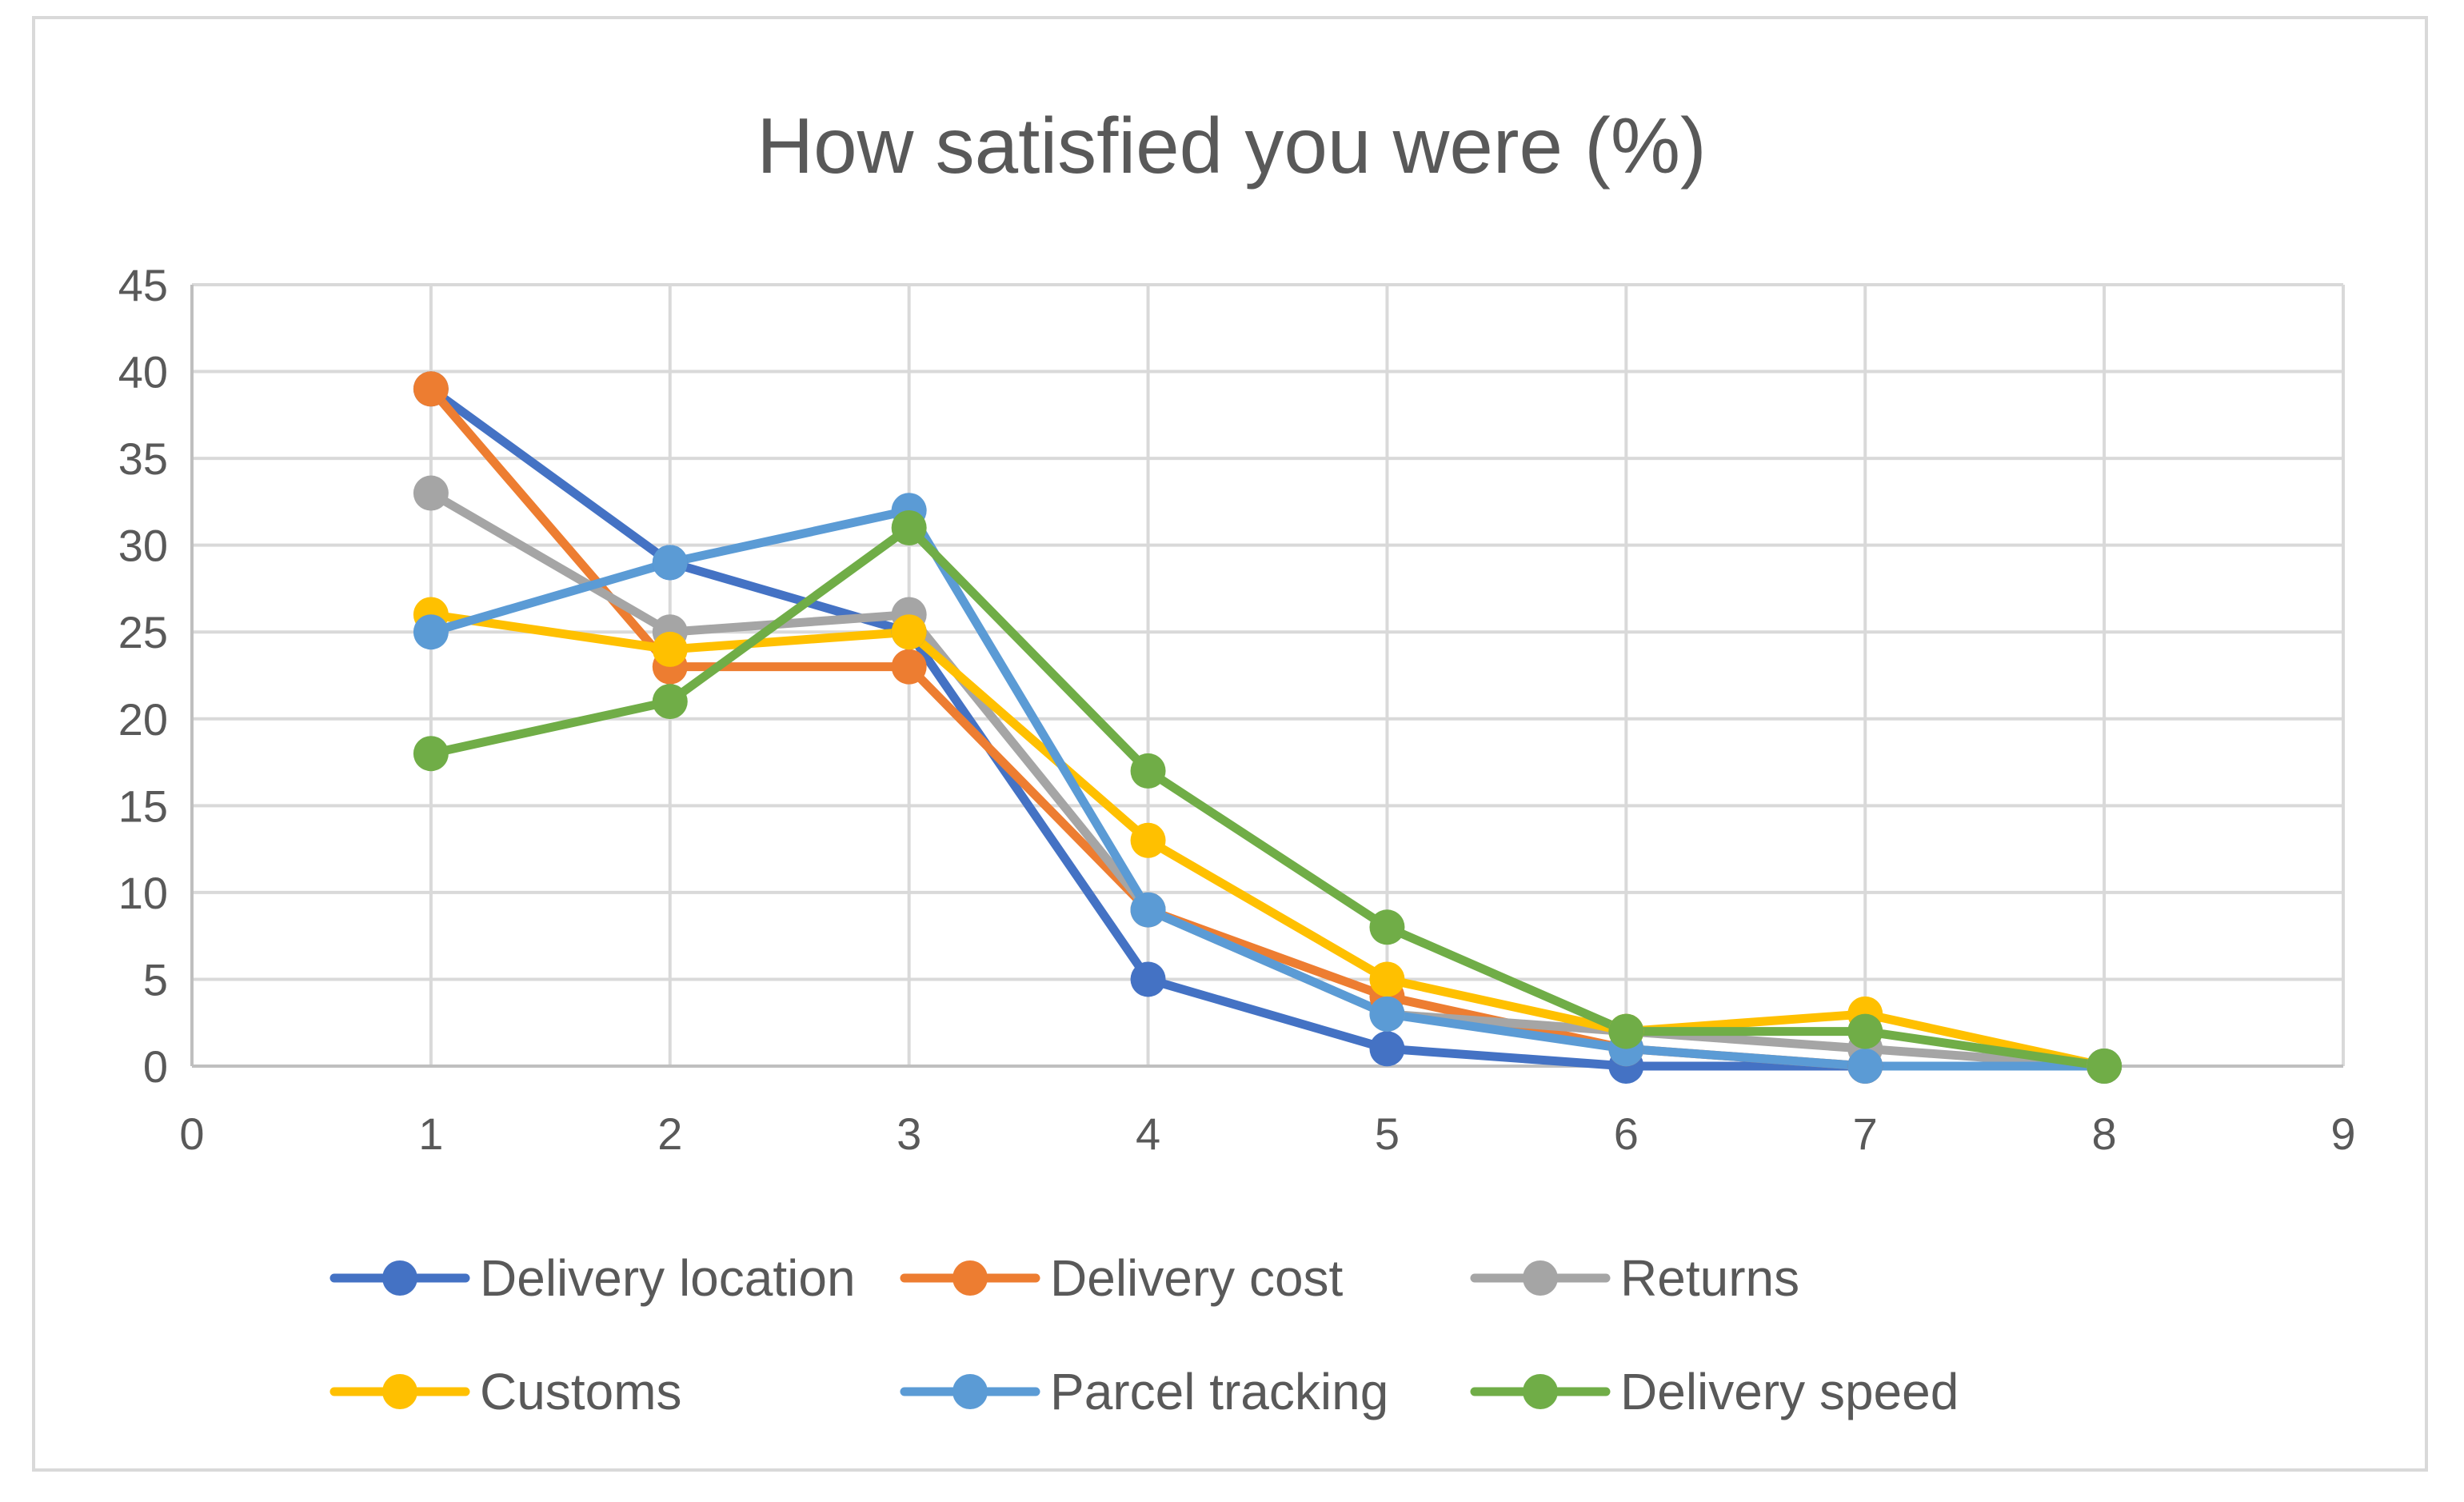 The image size is (2464, 1502). I want to click on x-tick-label: 3, so click(909, 1134).